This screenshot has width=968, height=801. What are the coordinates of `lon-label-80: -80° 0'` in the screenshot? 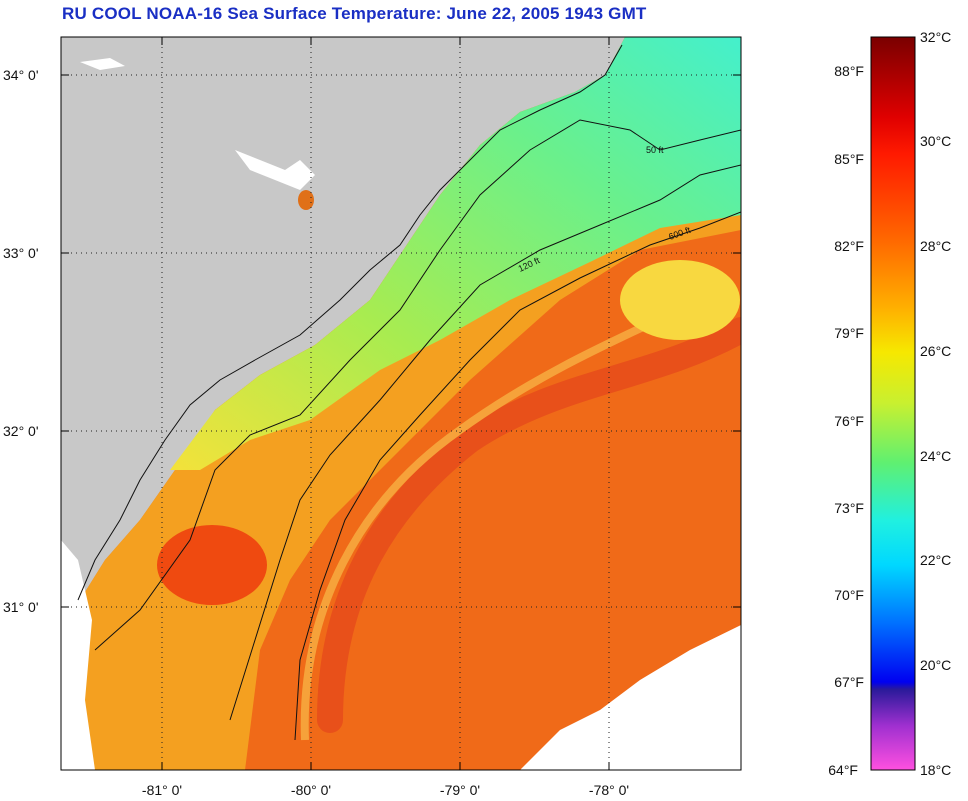 It's located at (311, 790).